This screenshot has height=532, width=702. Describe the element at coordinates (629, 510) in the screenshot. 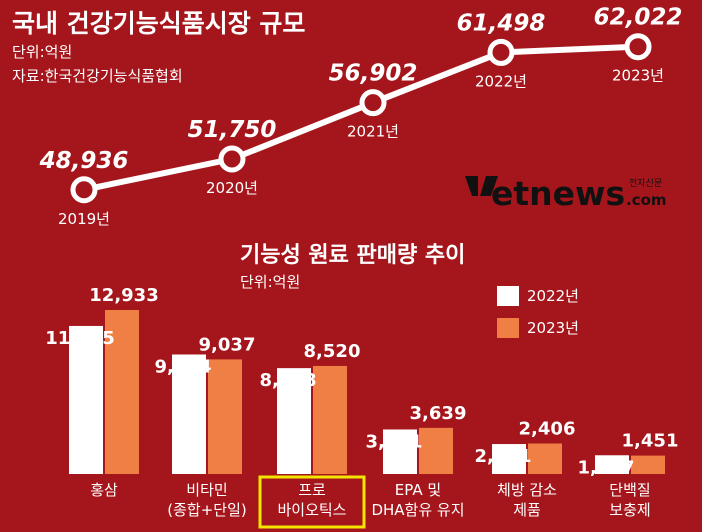

I see `category-label: 보충제` at that location.